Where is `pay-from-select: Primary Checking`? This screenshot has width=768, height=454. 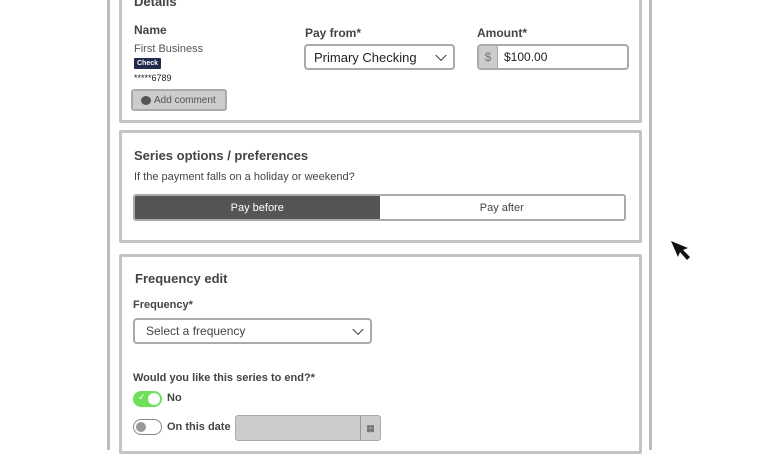
pay-from-select: Primary Checking is located at coordinates (379, 57).